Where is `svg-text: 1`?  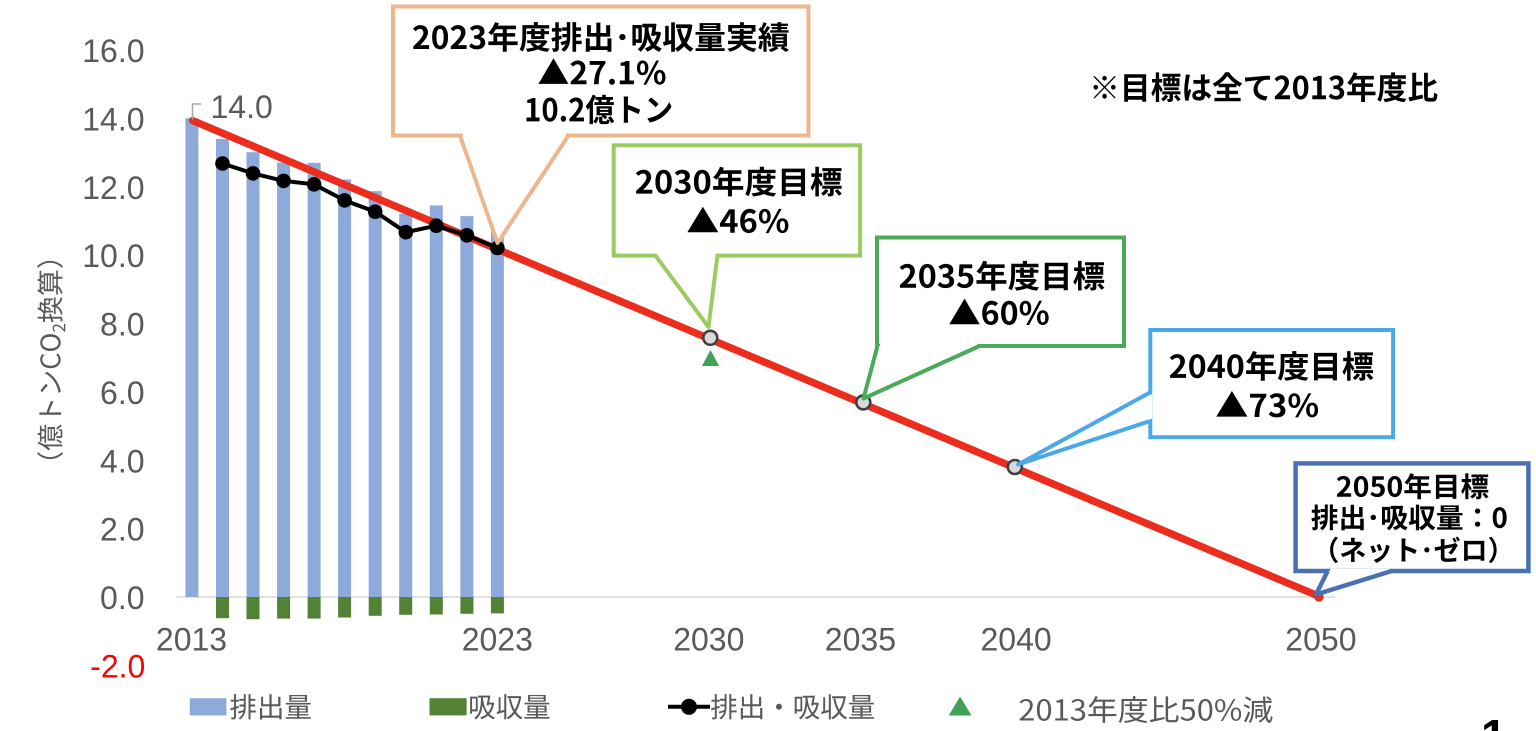
svg-text: 1 is located at coordinates (1494, 720).